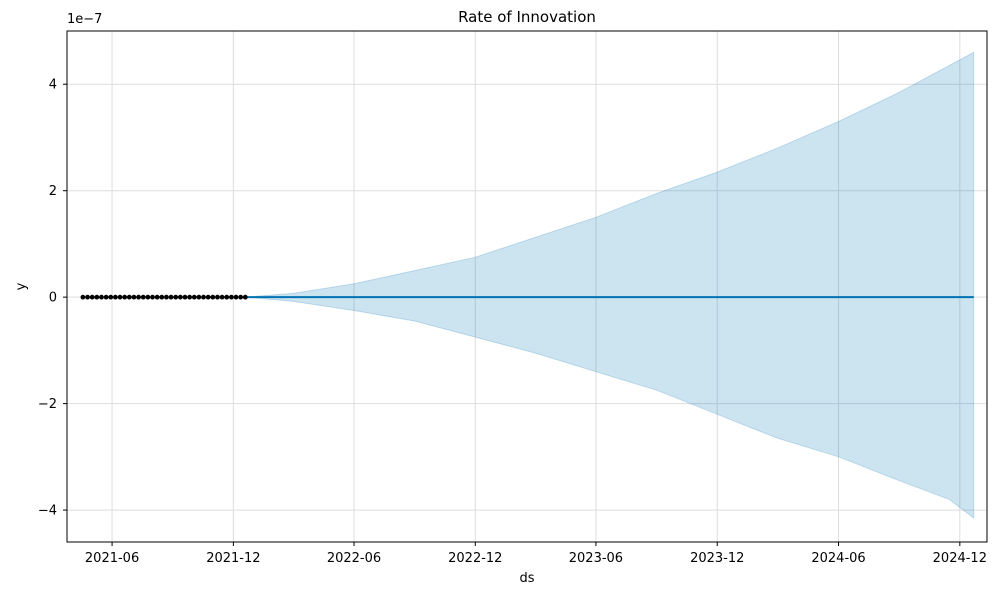 The width and height of the screenshot is (1000, 600). I want to click on x-tick-label: 2021-06, so click(112, 558).